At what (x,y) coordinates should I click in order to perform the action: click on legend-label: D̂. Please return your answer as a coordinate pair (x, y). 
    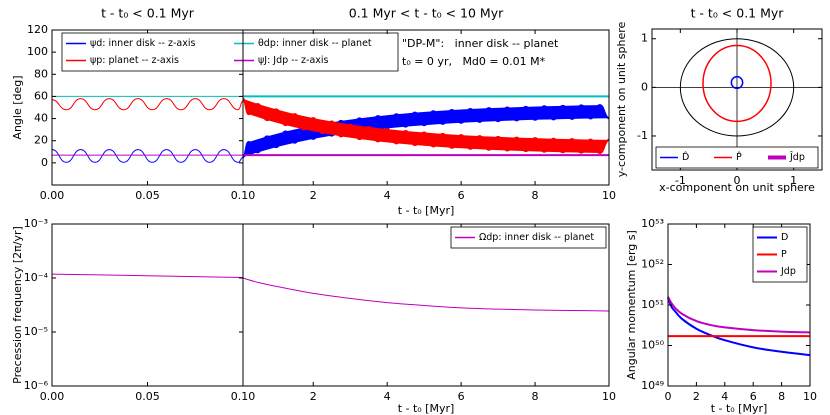
    Looking at the image, I should click on (685, 157).